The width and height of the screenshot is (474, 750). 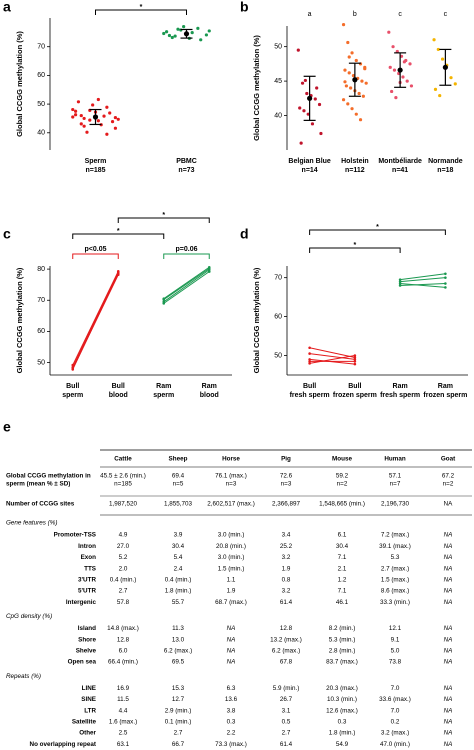 I want to click on significance-label: *, so click(x=118, y=231).